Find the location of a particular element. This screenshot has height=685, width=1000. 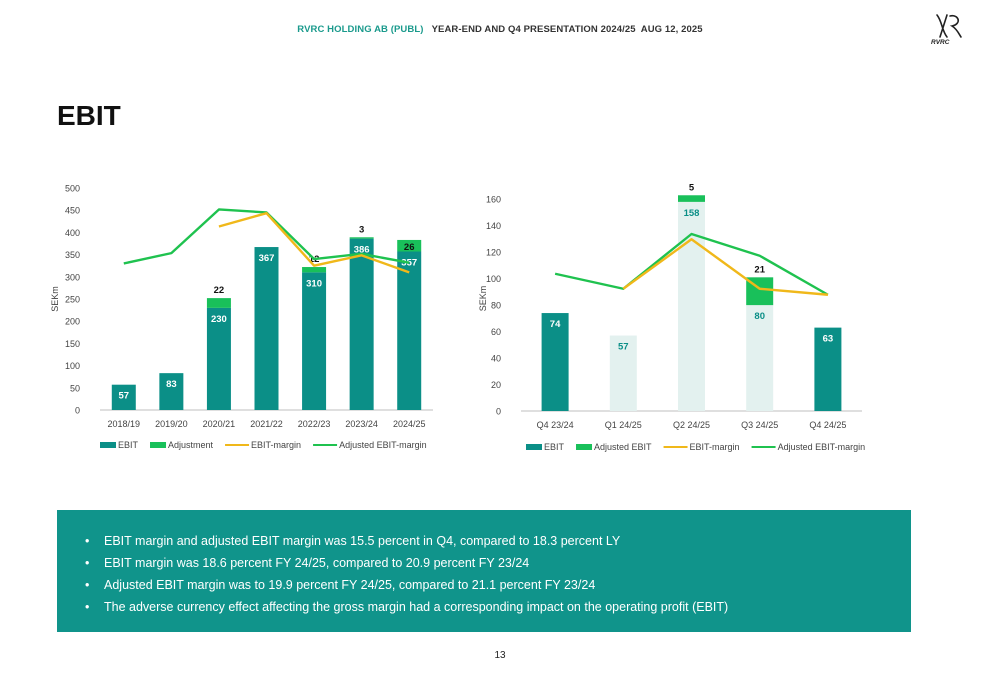

page-title: EBIT is located at coordinates (89, 115).